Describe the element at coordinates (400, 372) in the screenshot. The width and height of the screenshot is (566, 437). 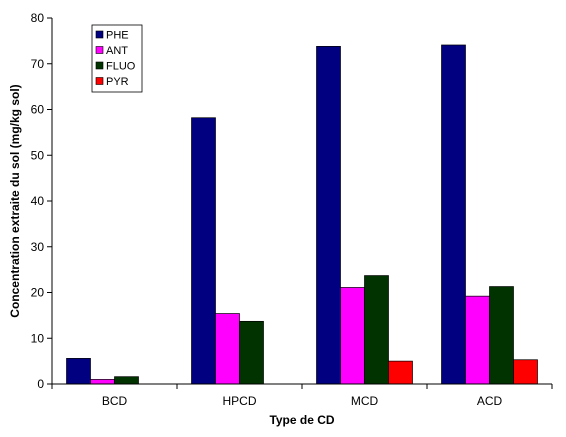
I see `bar-pyr-mcd` at that location.